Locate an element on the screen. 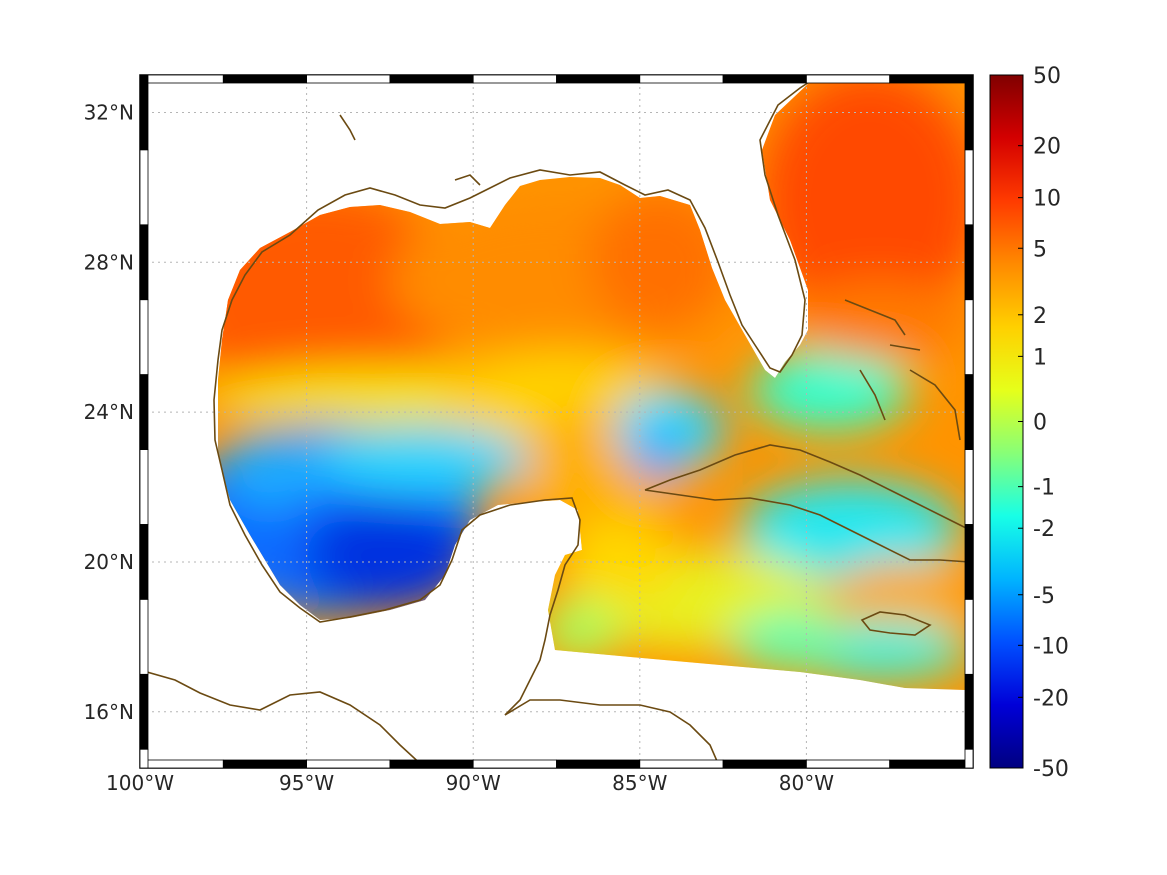 The width and height of the screenshot is (1167, 875). colorbar-tick-label: -1 is located at coordinates (1044, 488).